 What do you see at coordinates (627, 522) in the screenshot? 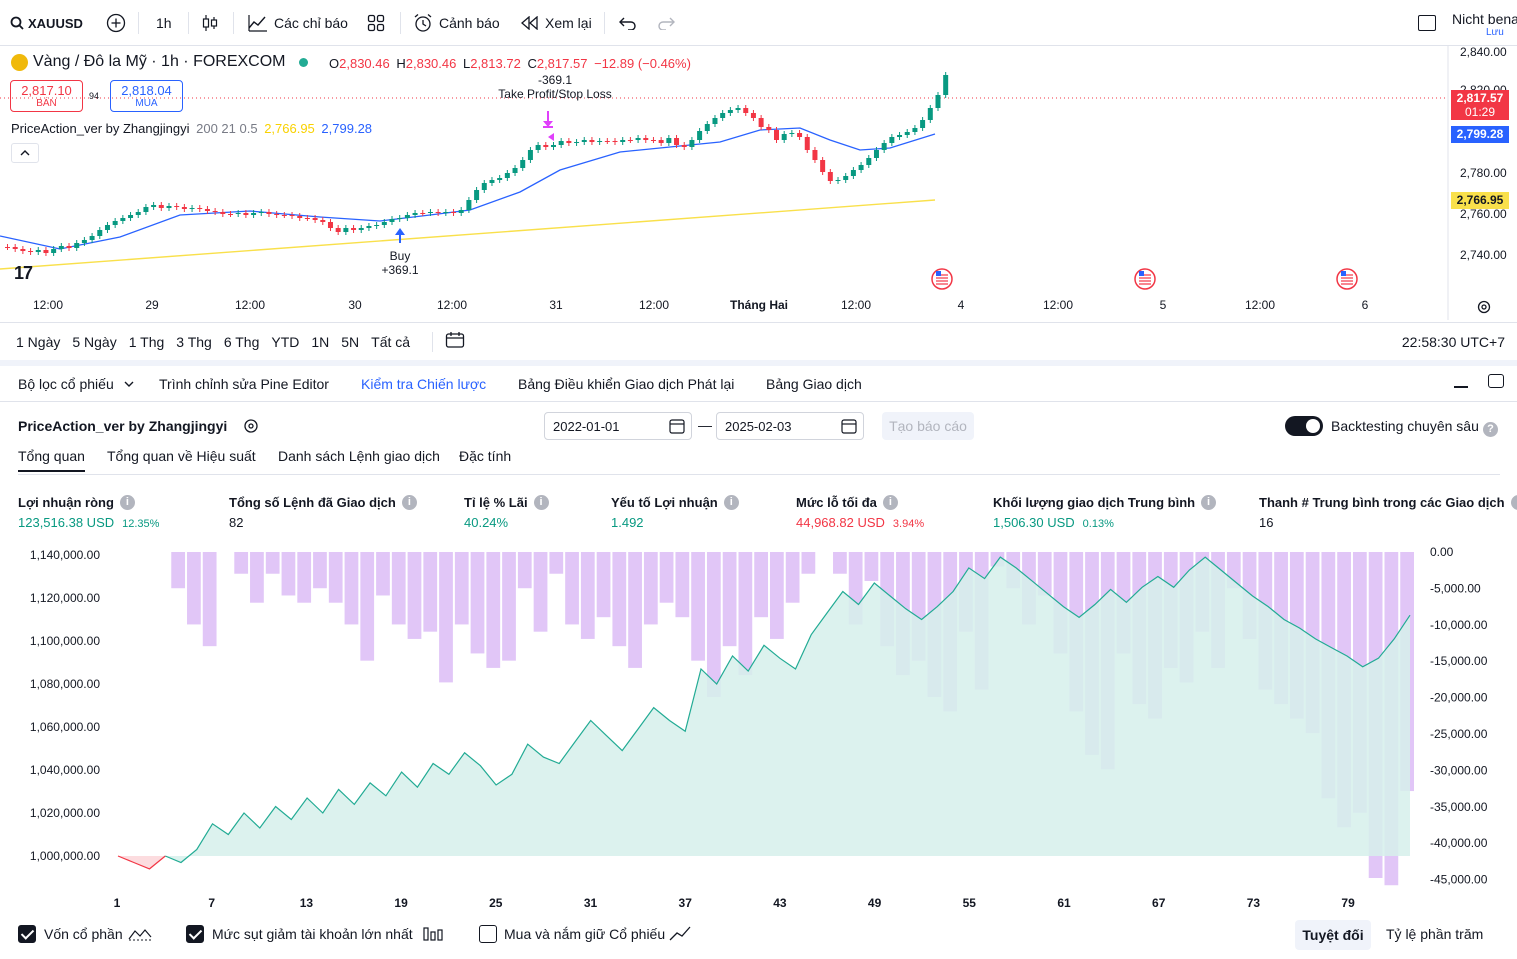
I see `stat-value: 1.492` at bounding box center [627, 522].